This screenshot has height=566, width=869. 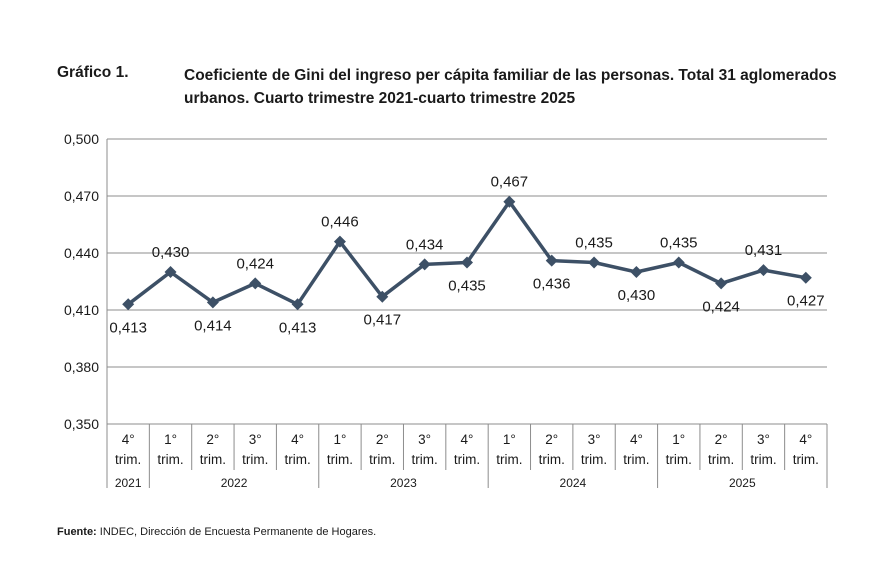 I want to click on y-tick-label: 0,350, so click(x=81, y=424).